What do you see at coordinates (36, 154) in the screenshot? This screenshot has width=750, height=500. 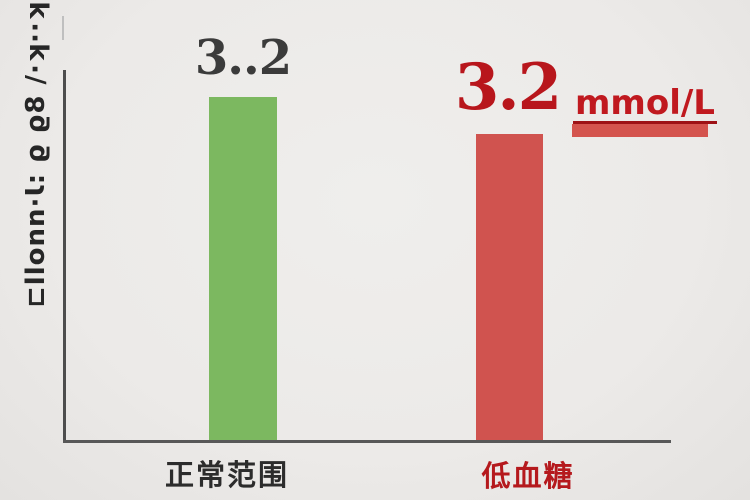 I see `y-axis-label: ⊏llonn·Ɩ: ϱ ϱ8 /·ʞ··ʞ:ϛ.Ɩ.` at bounding box center [36, 154].